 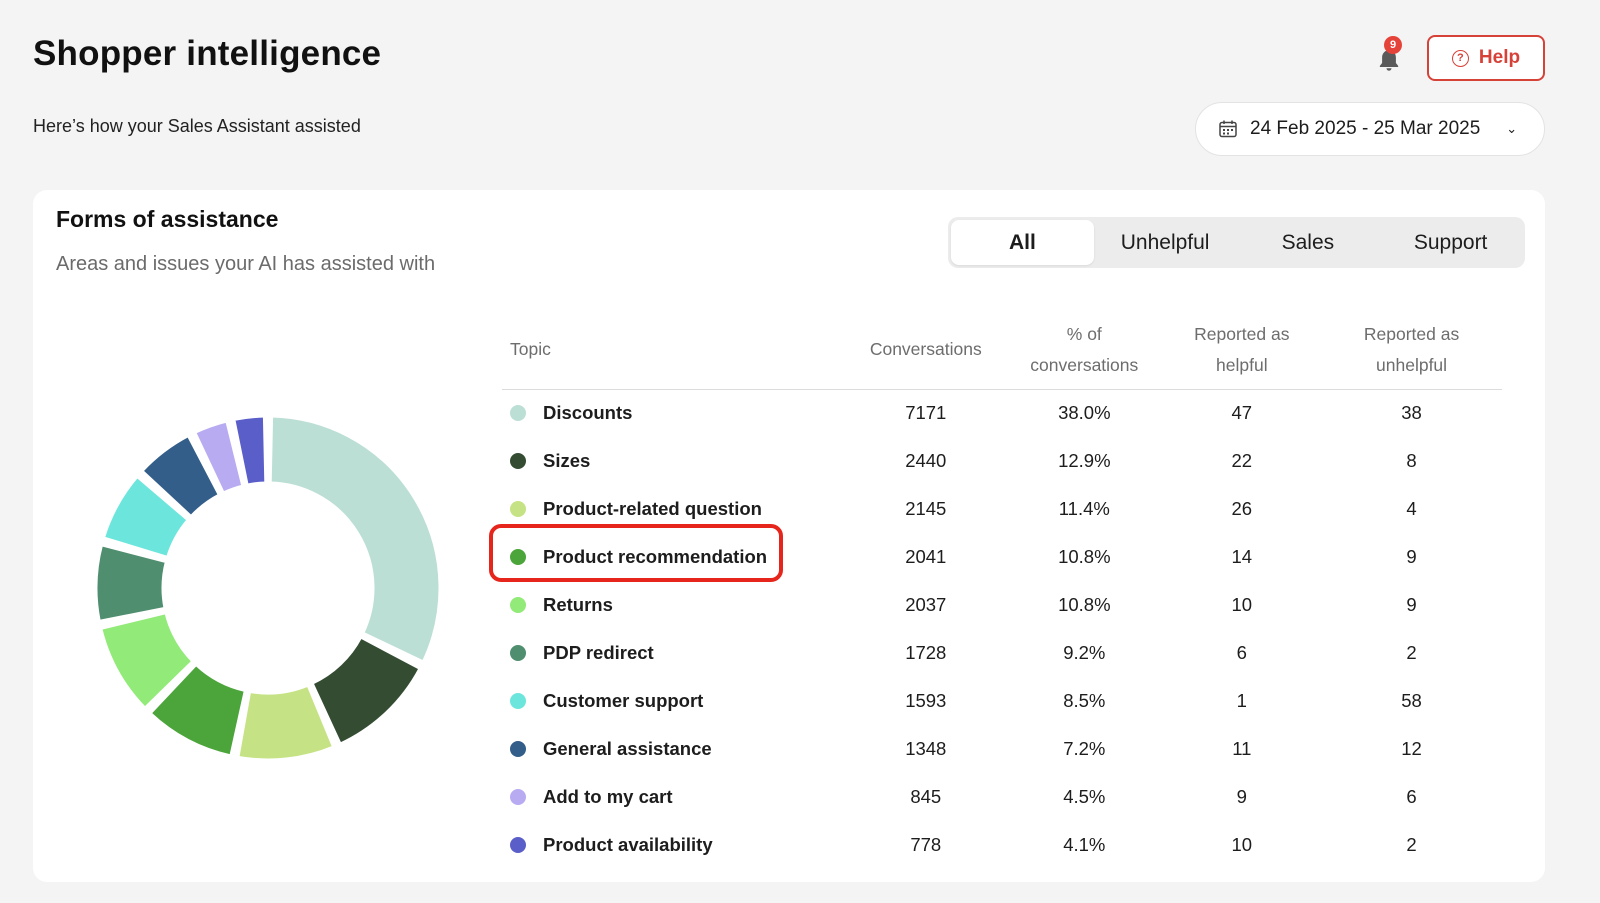 I want to click on table-row: PDP redirect 1728 9.2% 6 2, so click(x=1002, y=653).